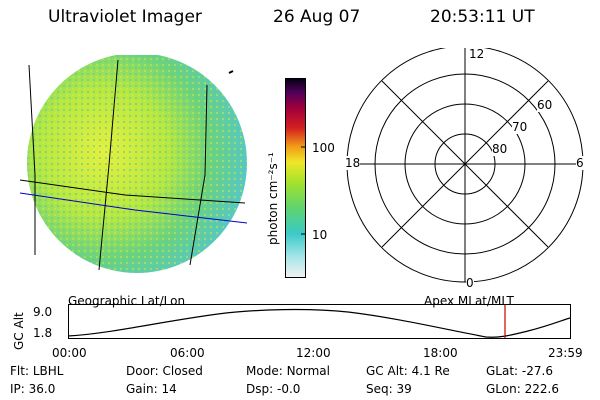 Image resolution: width=600 pixels, height=400 pixels. Describe the element at coordinates (48, 371) in the screenshot. I see `info-flt-value: LBHL` at that location.